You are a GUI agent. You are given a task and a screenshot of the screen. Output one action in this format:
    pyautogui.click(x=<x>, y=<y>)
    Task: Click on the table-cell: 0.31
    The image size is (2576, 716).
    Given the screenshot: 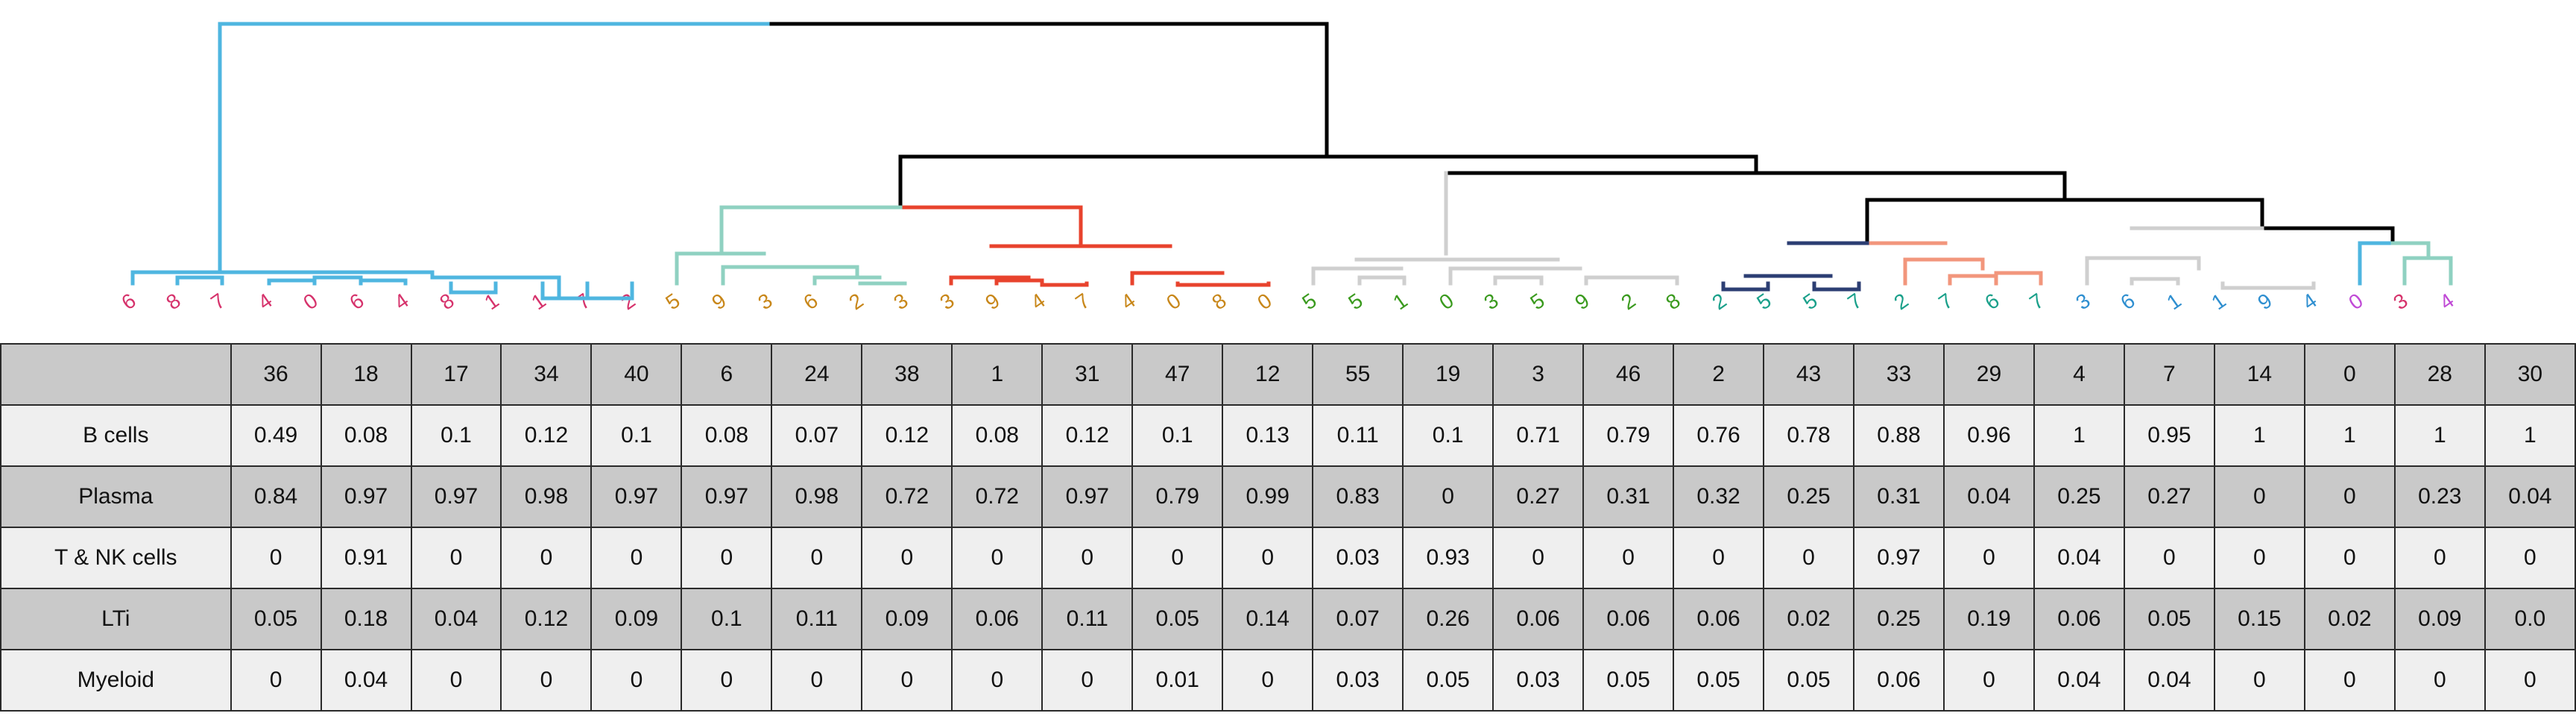 What is the action you would take?
    pyautogui.click(x=1899, y=496)
    